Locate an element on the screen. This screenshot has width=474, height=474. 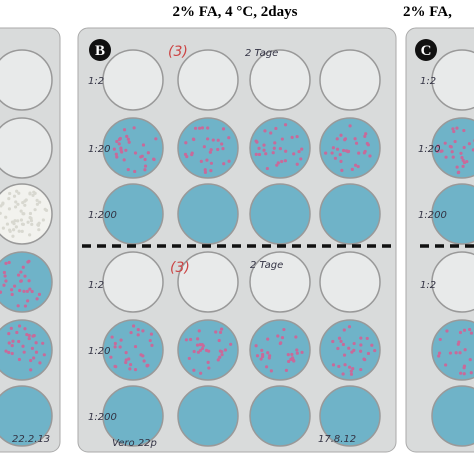
annotation: 1:200 is located at coordinates (102, 215).